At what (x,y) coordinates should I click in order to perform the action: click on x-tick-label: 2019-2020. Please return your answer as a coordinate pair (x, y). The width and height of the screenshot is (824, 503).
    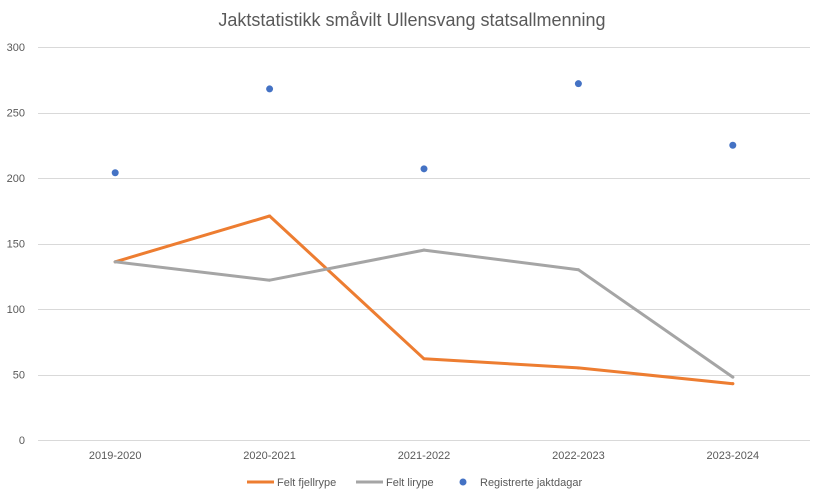
    Looking at the image, I should click on (115, 456).